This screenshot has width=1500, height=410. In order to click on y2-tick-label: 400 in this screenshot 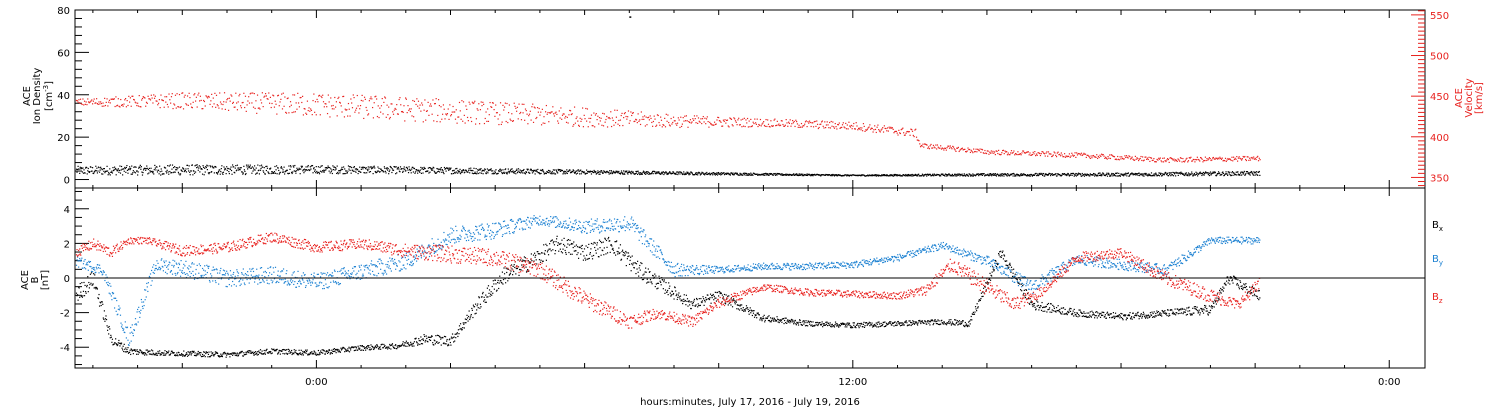, I will do `click(1439, 138)`.